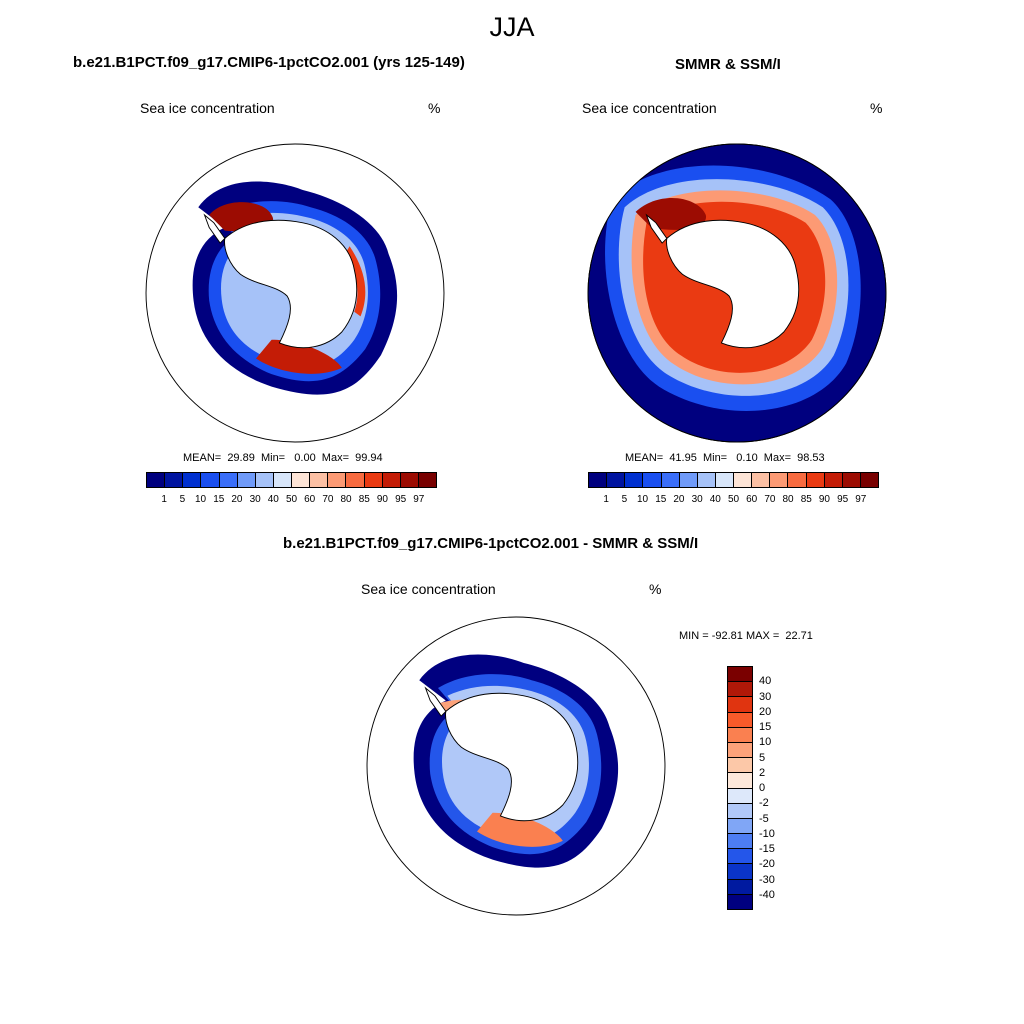 The image size is (1024, 1024). I want to click on model-east-antarctic-coast-ice, so click(355, 281).